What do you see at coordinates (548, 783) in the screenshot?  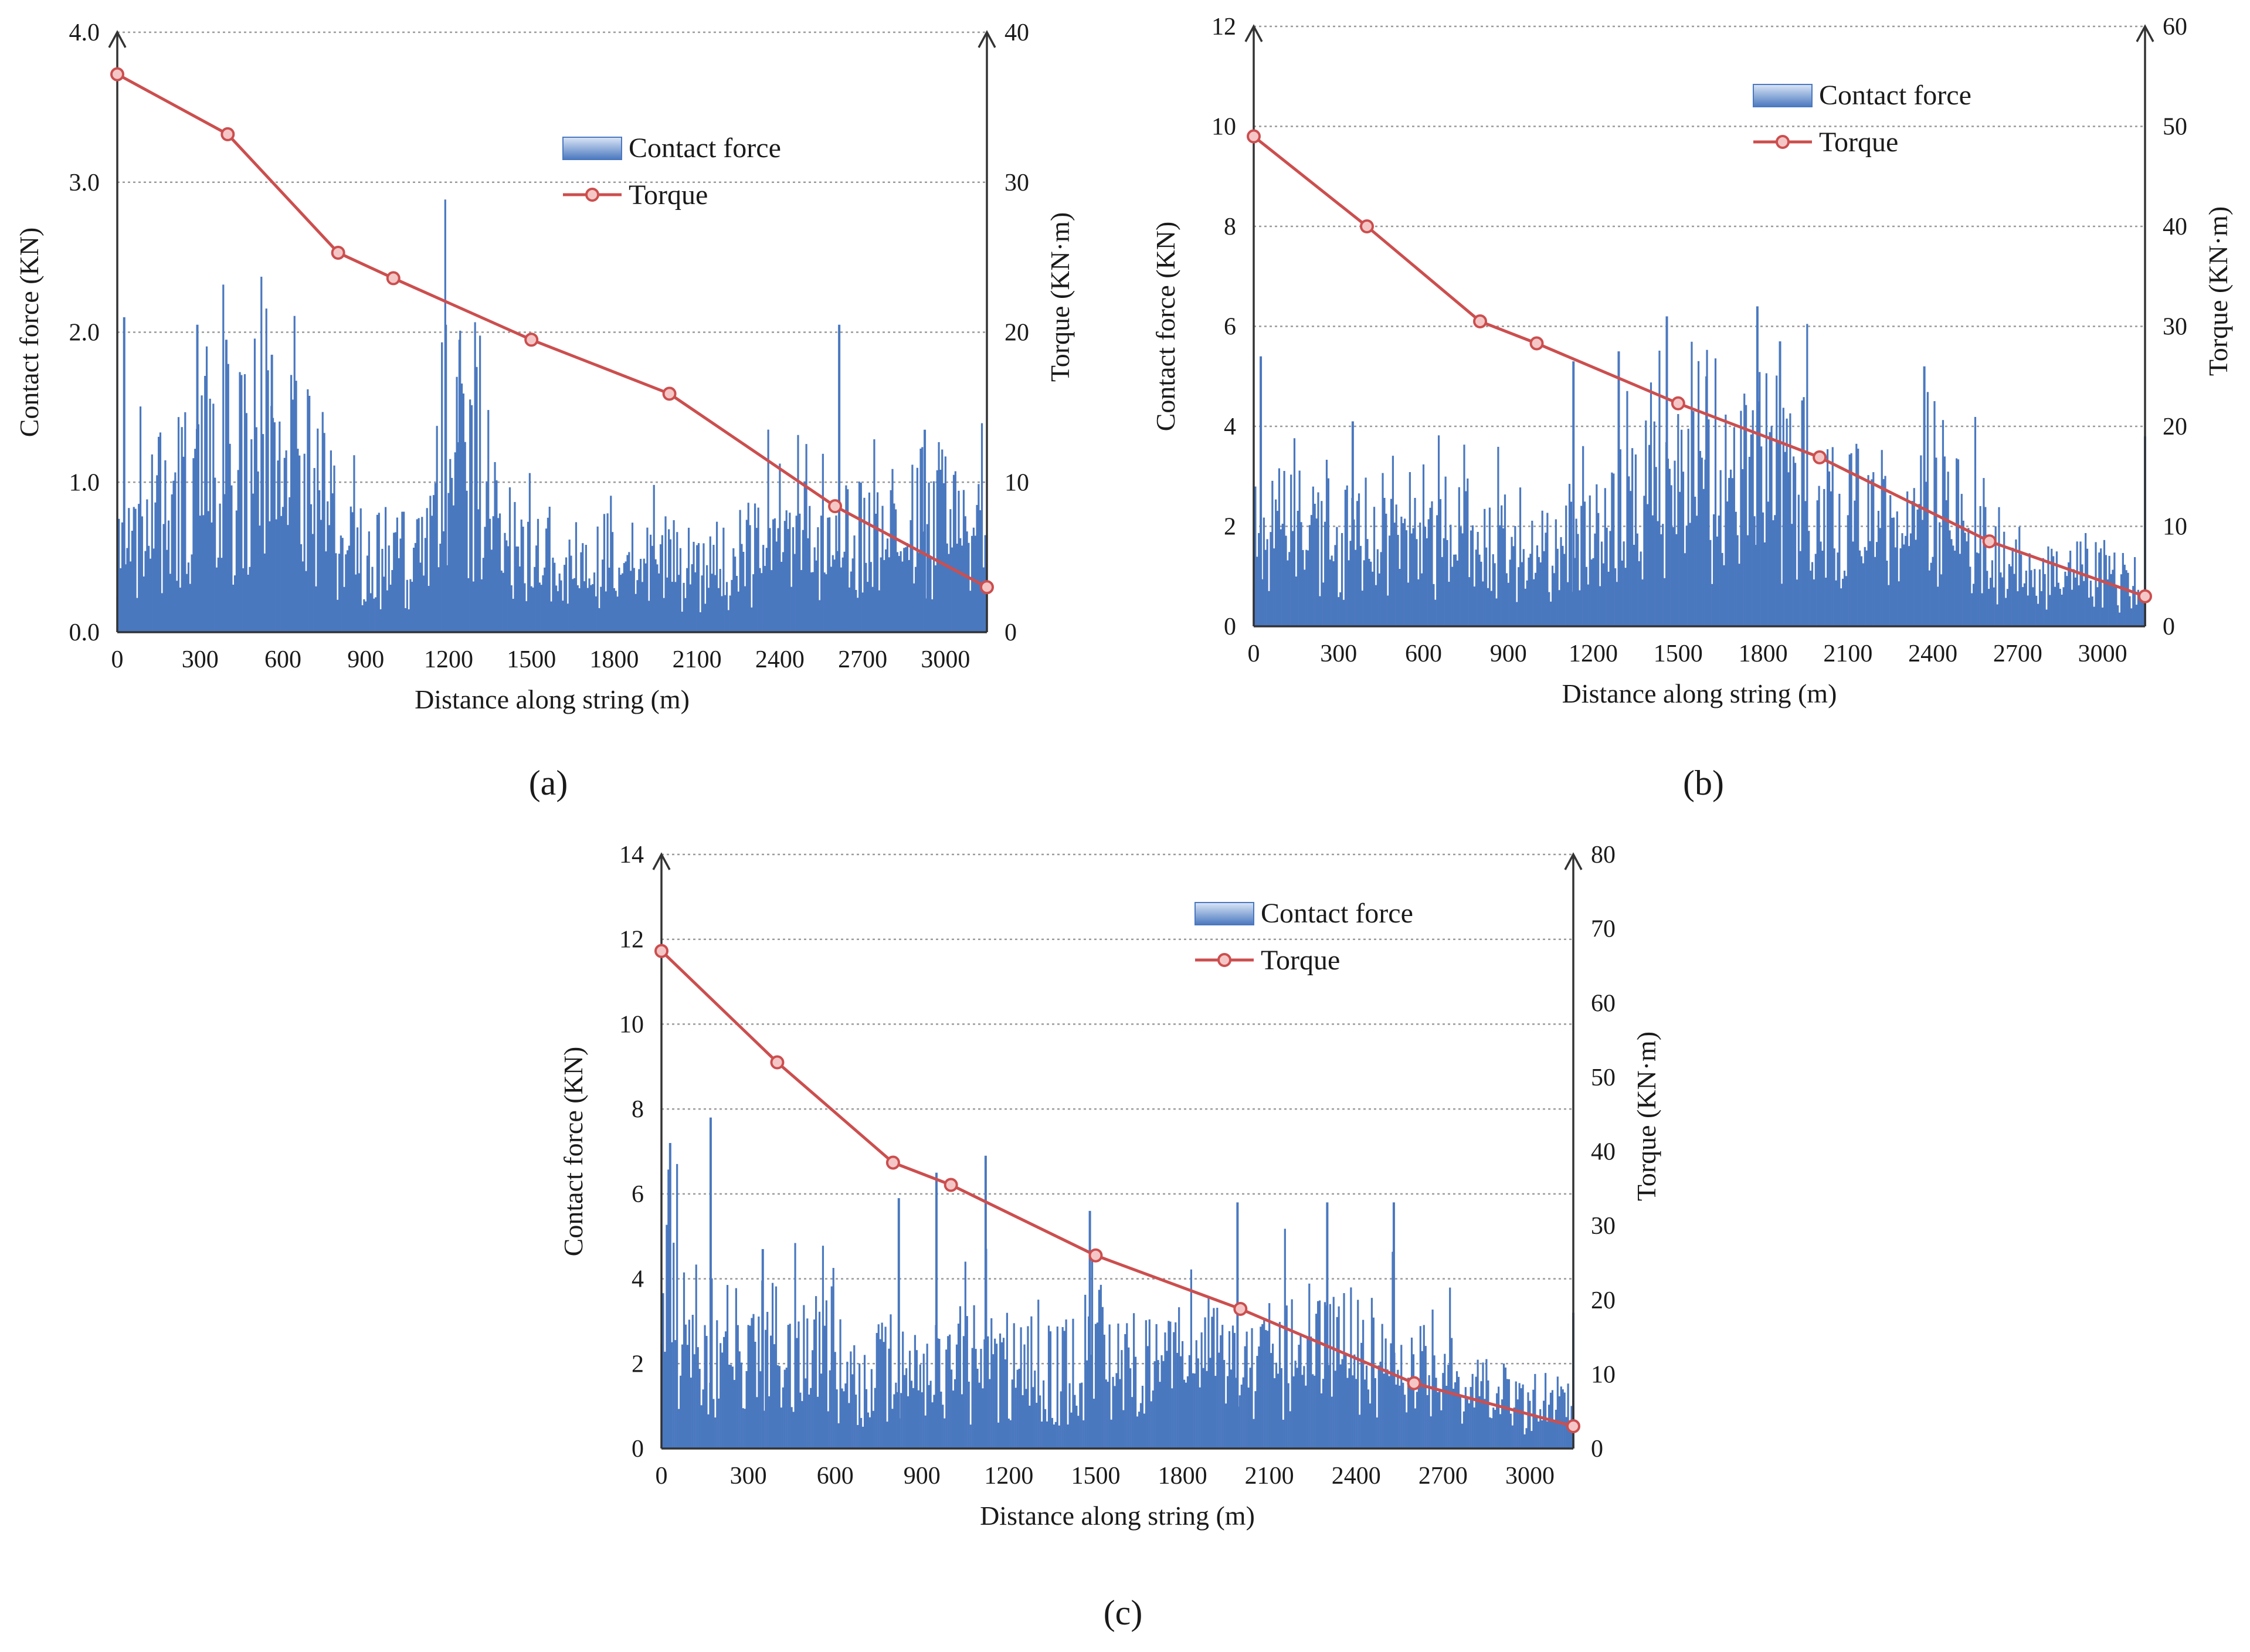 I see `panel-label: (a)` at bounding box center [548, 783].